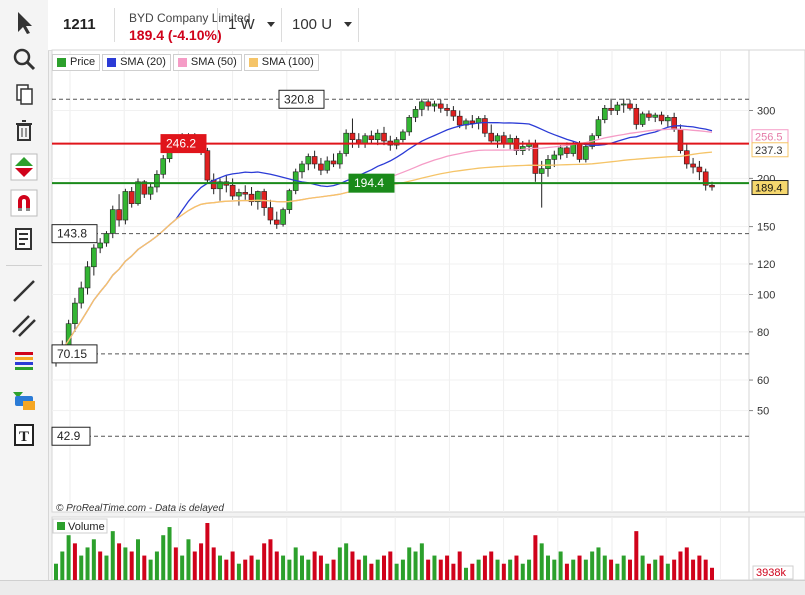 This screenshot has height=595, width=805. Describe the element at coordinates (24, 131) in the screenshot. I see `trash-icon` at that location.